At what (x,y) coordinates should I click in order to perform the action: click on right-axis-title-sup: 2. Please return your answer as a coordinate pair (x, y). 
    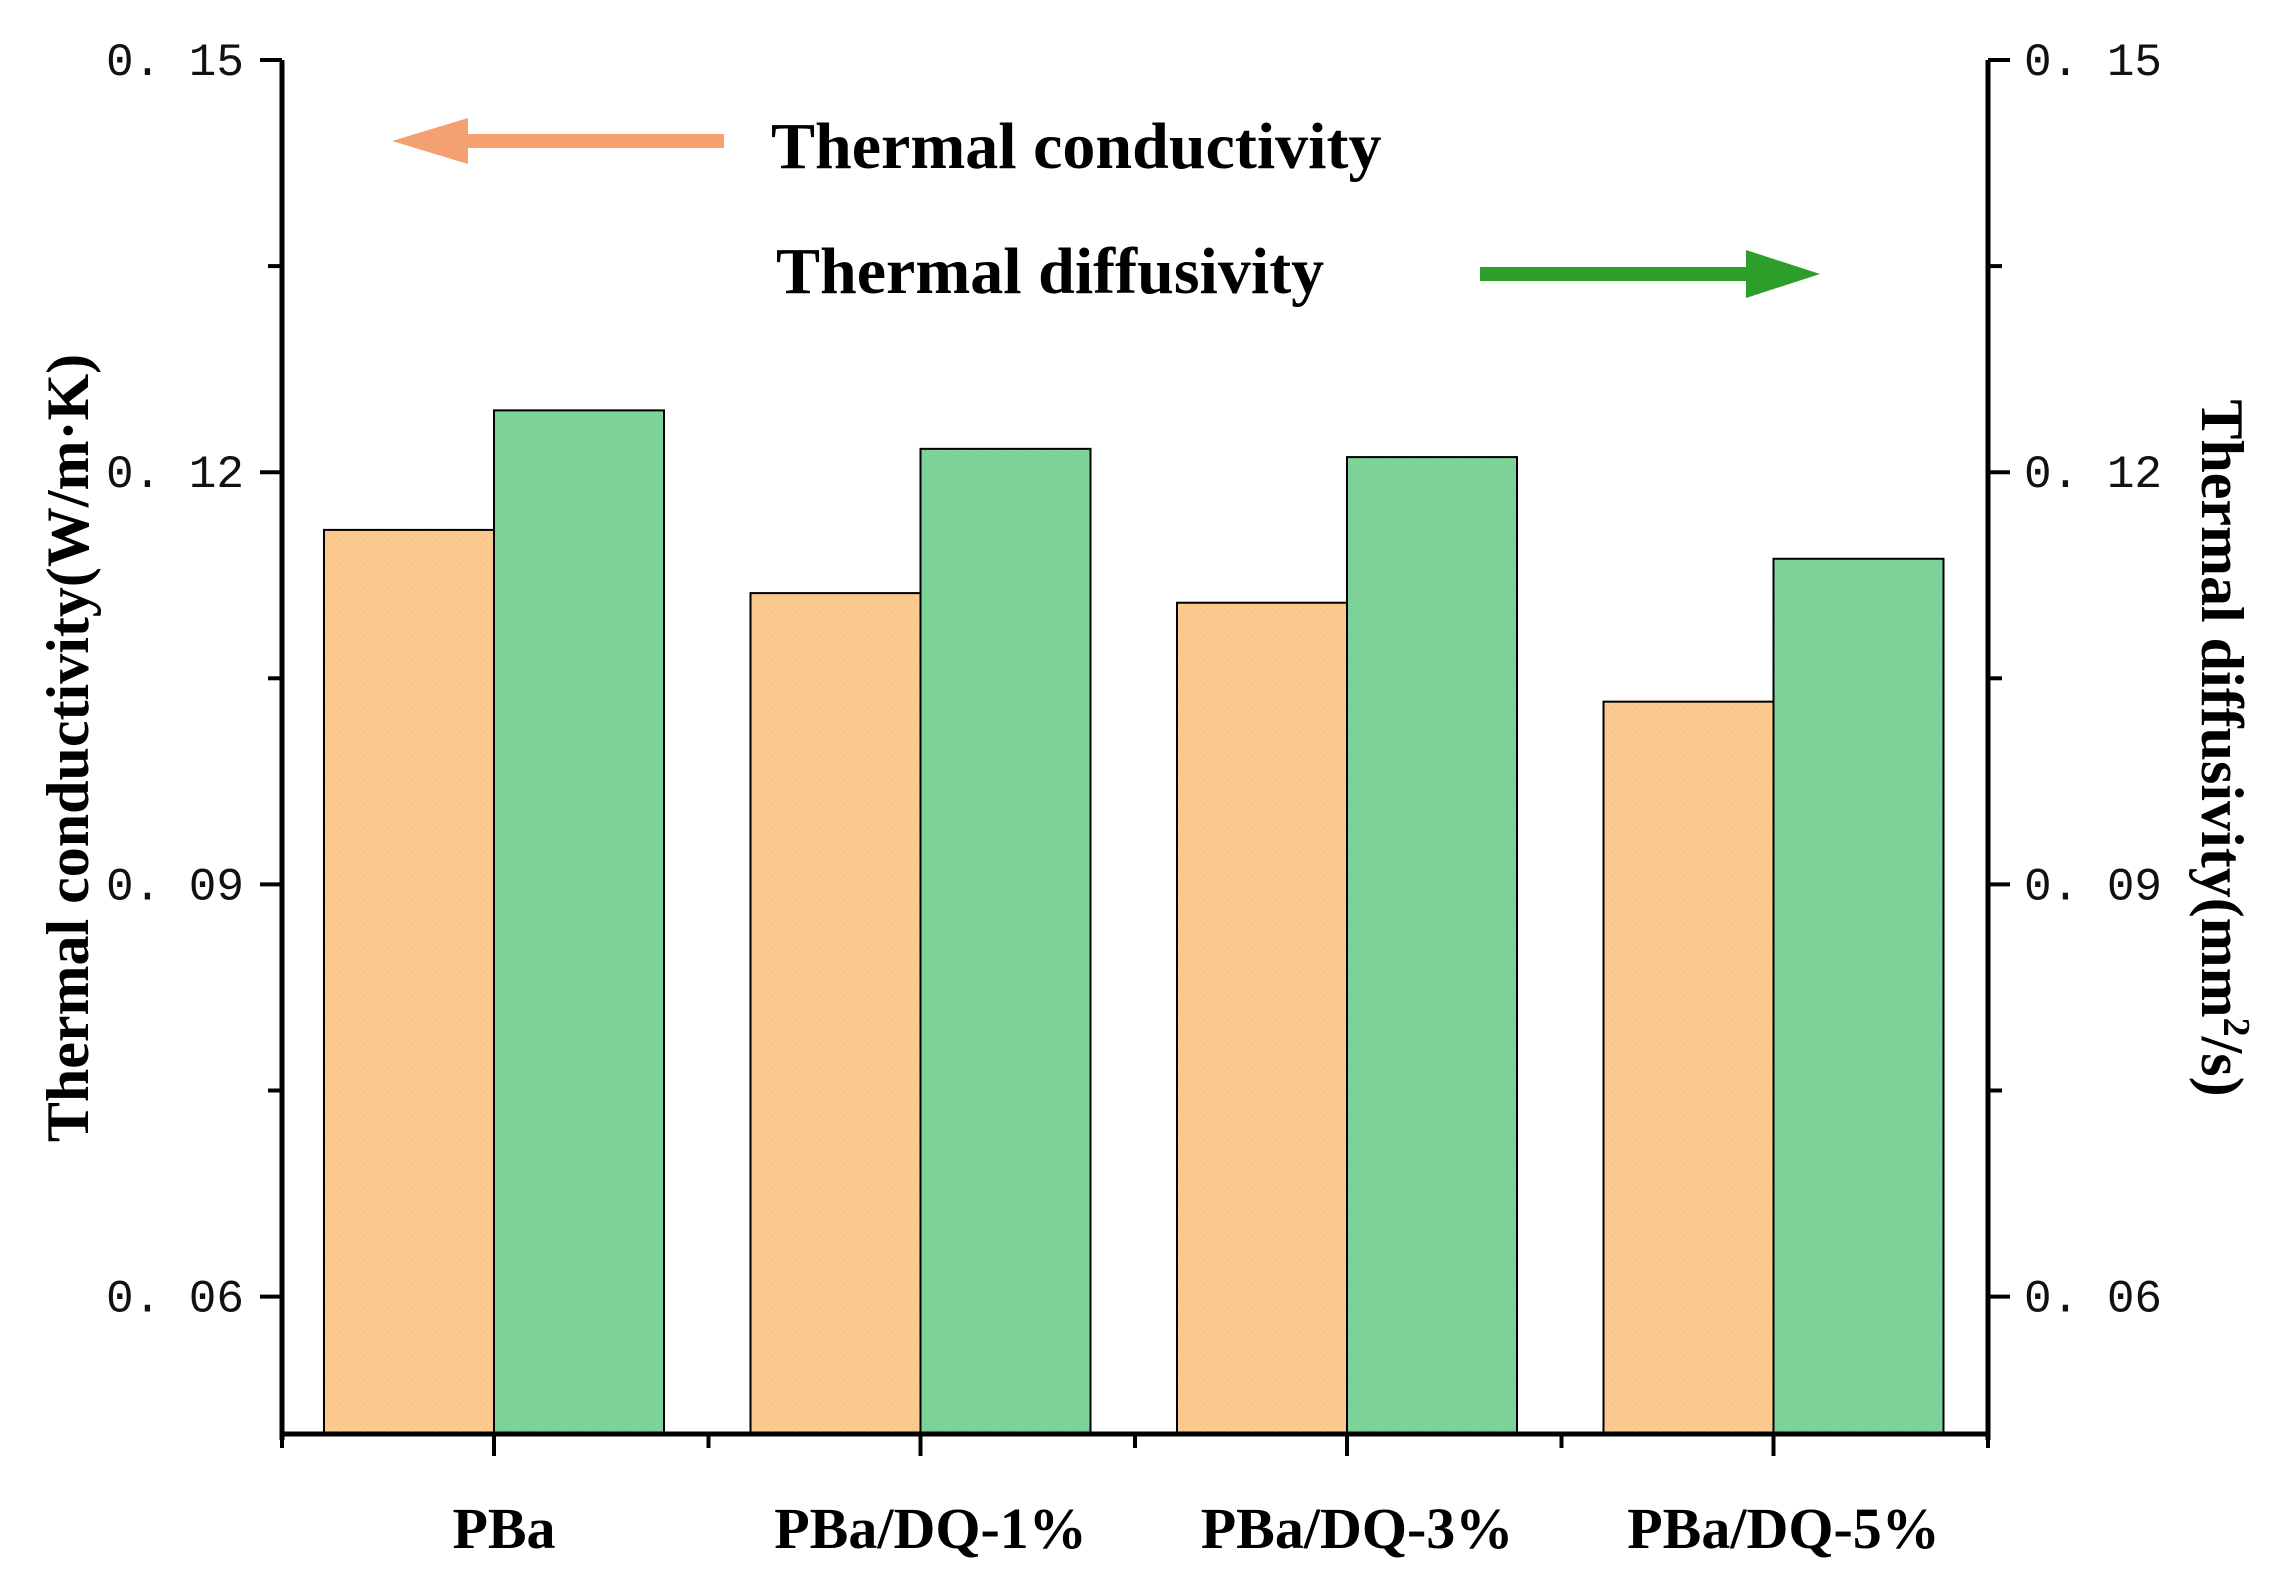
    Looking at the image, I should click on (2236, 1027).